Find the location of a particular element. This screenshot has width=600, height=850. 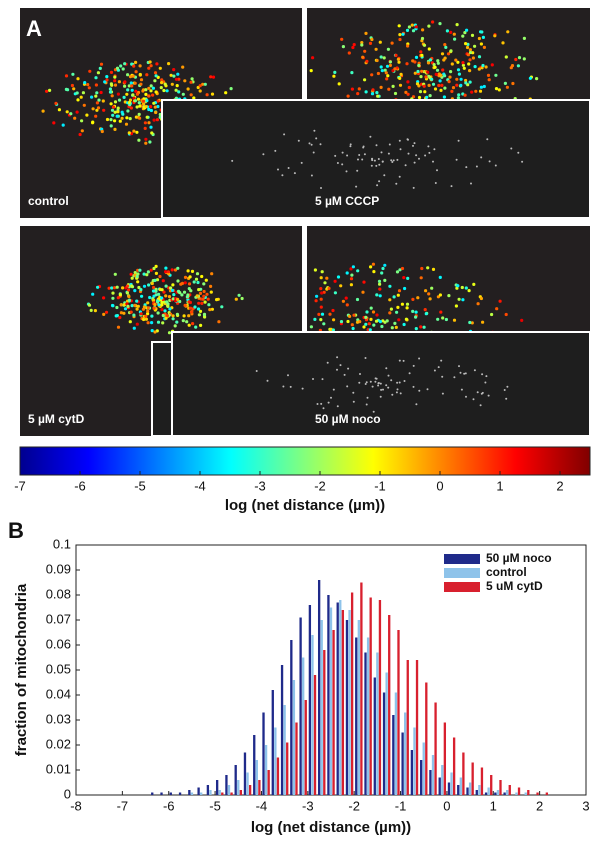

y-tick-label: 0.06 is located at coordinates (58, 643).